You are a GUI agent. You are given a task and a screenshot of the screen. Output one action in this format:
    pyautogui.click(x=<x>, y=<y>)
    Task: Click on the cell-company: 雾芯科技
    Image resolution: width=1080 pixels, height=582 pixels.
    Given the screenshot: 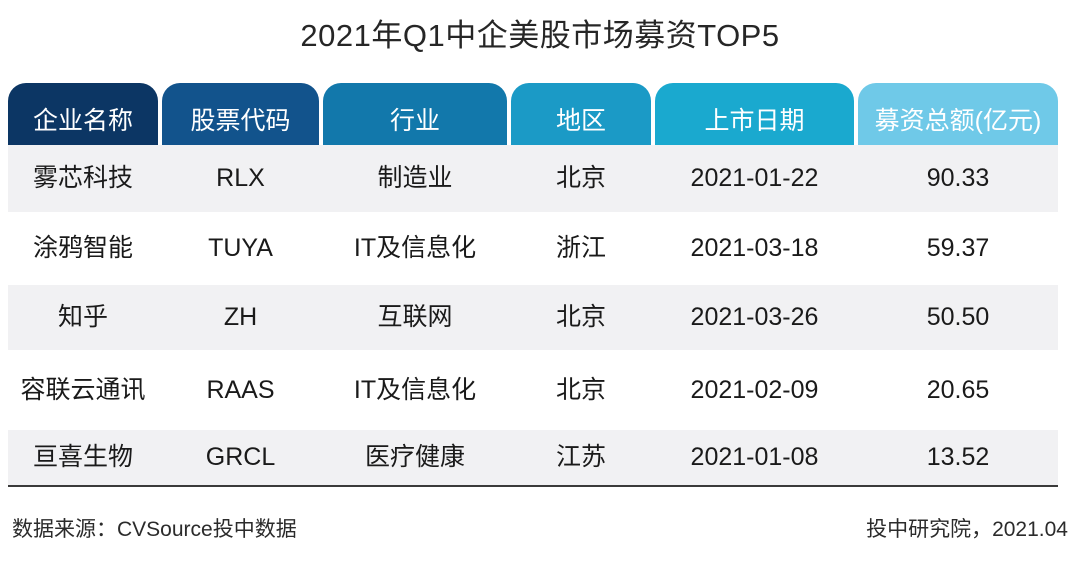 What is the action you would take?
    pyautogui.click(x=82, y=178)
    